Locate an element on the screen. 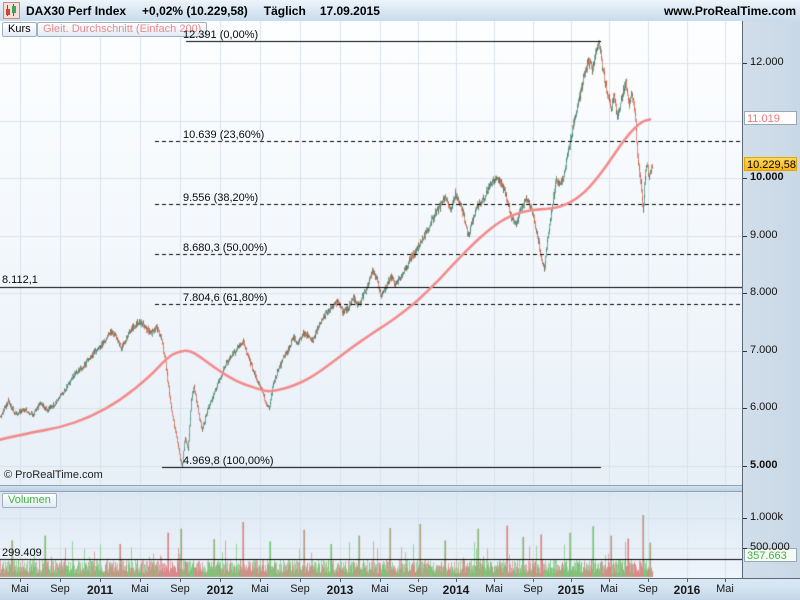 This screenshot has height=600, width=800. axis-tick-label: 5.000 is located at coordinates (764, 464).